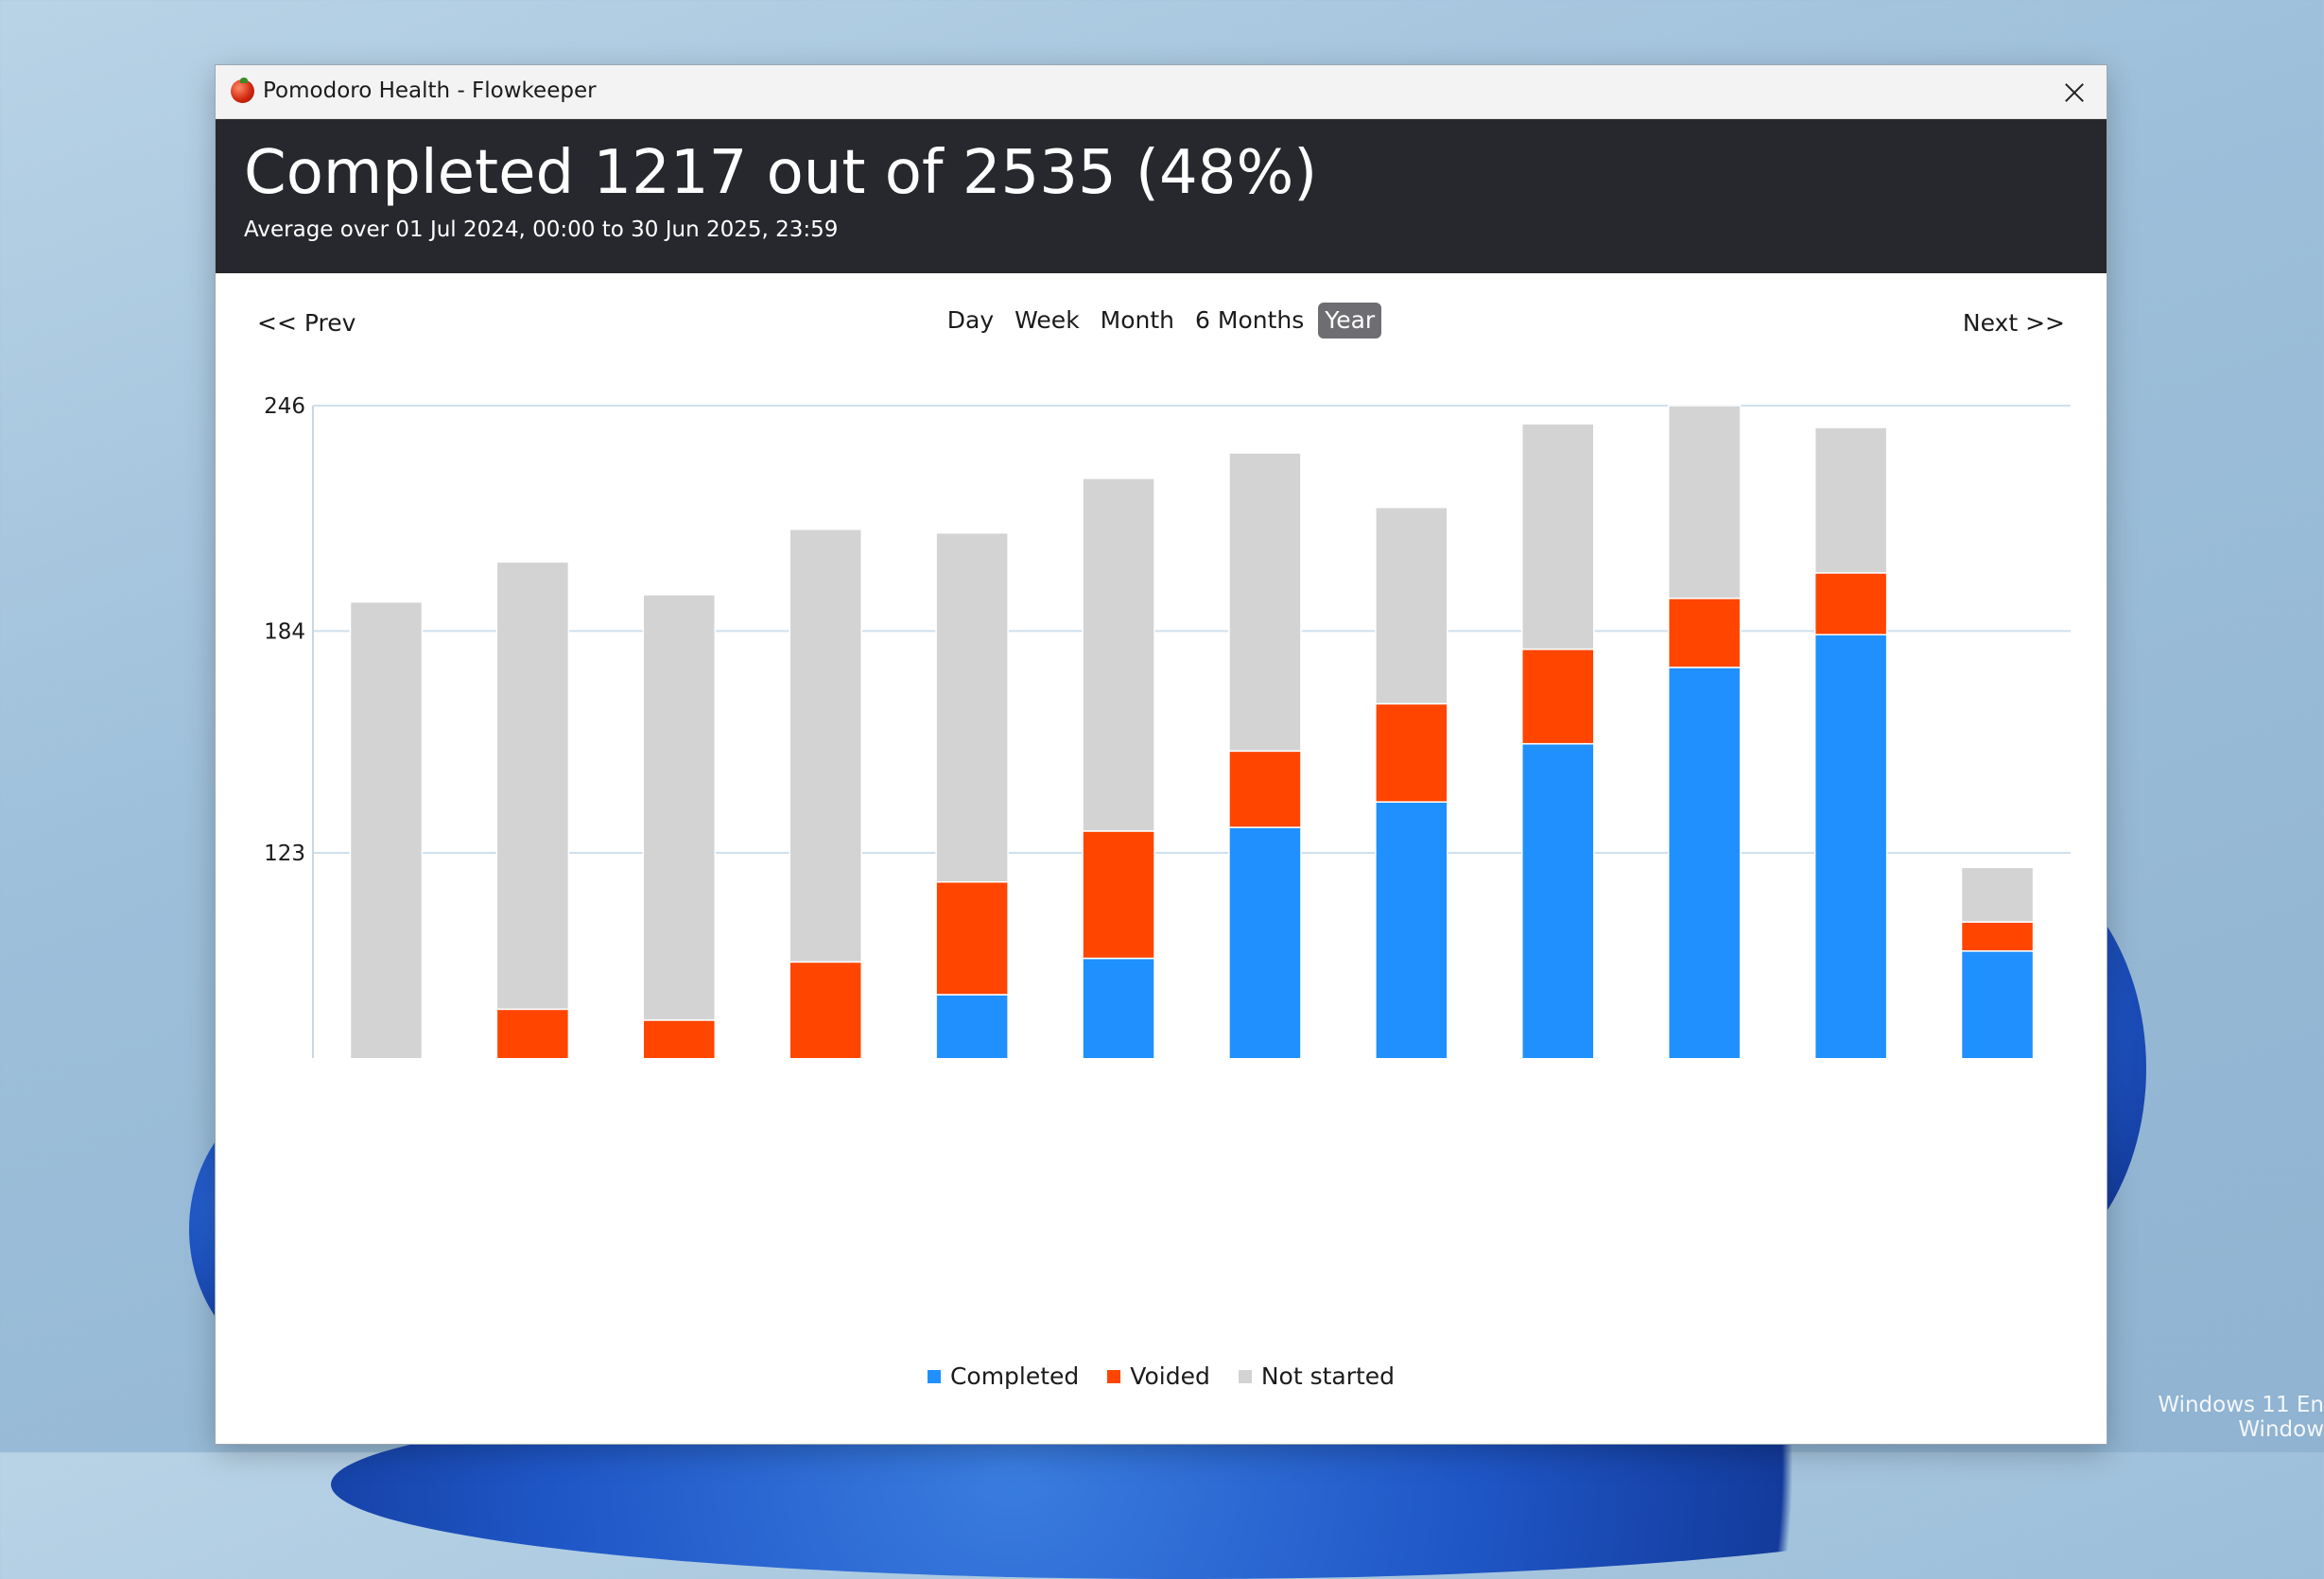 This screenshot has height=1579, width=2324. Describe the element at coordinates (970, 320) in the screenshot. I see `period-day-button: Day` at that location.